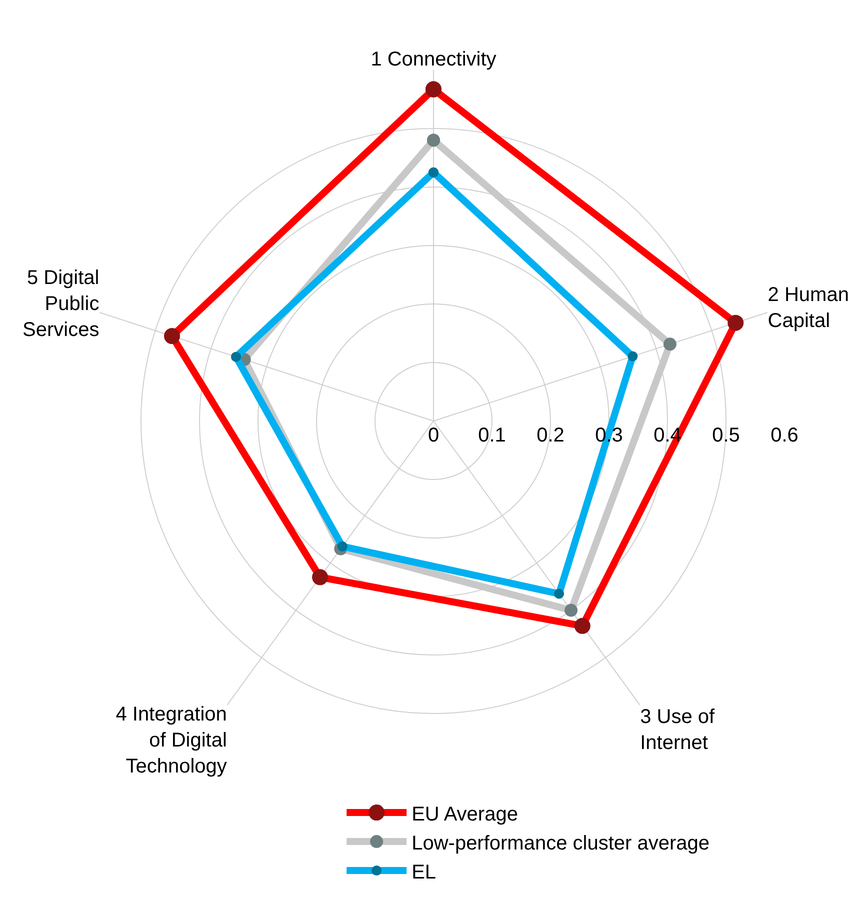 The height and width of the screenshot is (922, 867). Describe the element at coordinates (678, 730) in the screenshot. I see `spoke-label: 3 Use of Internet` at that location.